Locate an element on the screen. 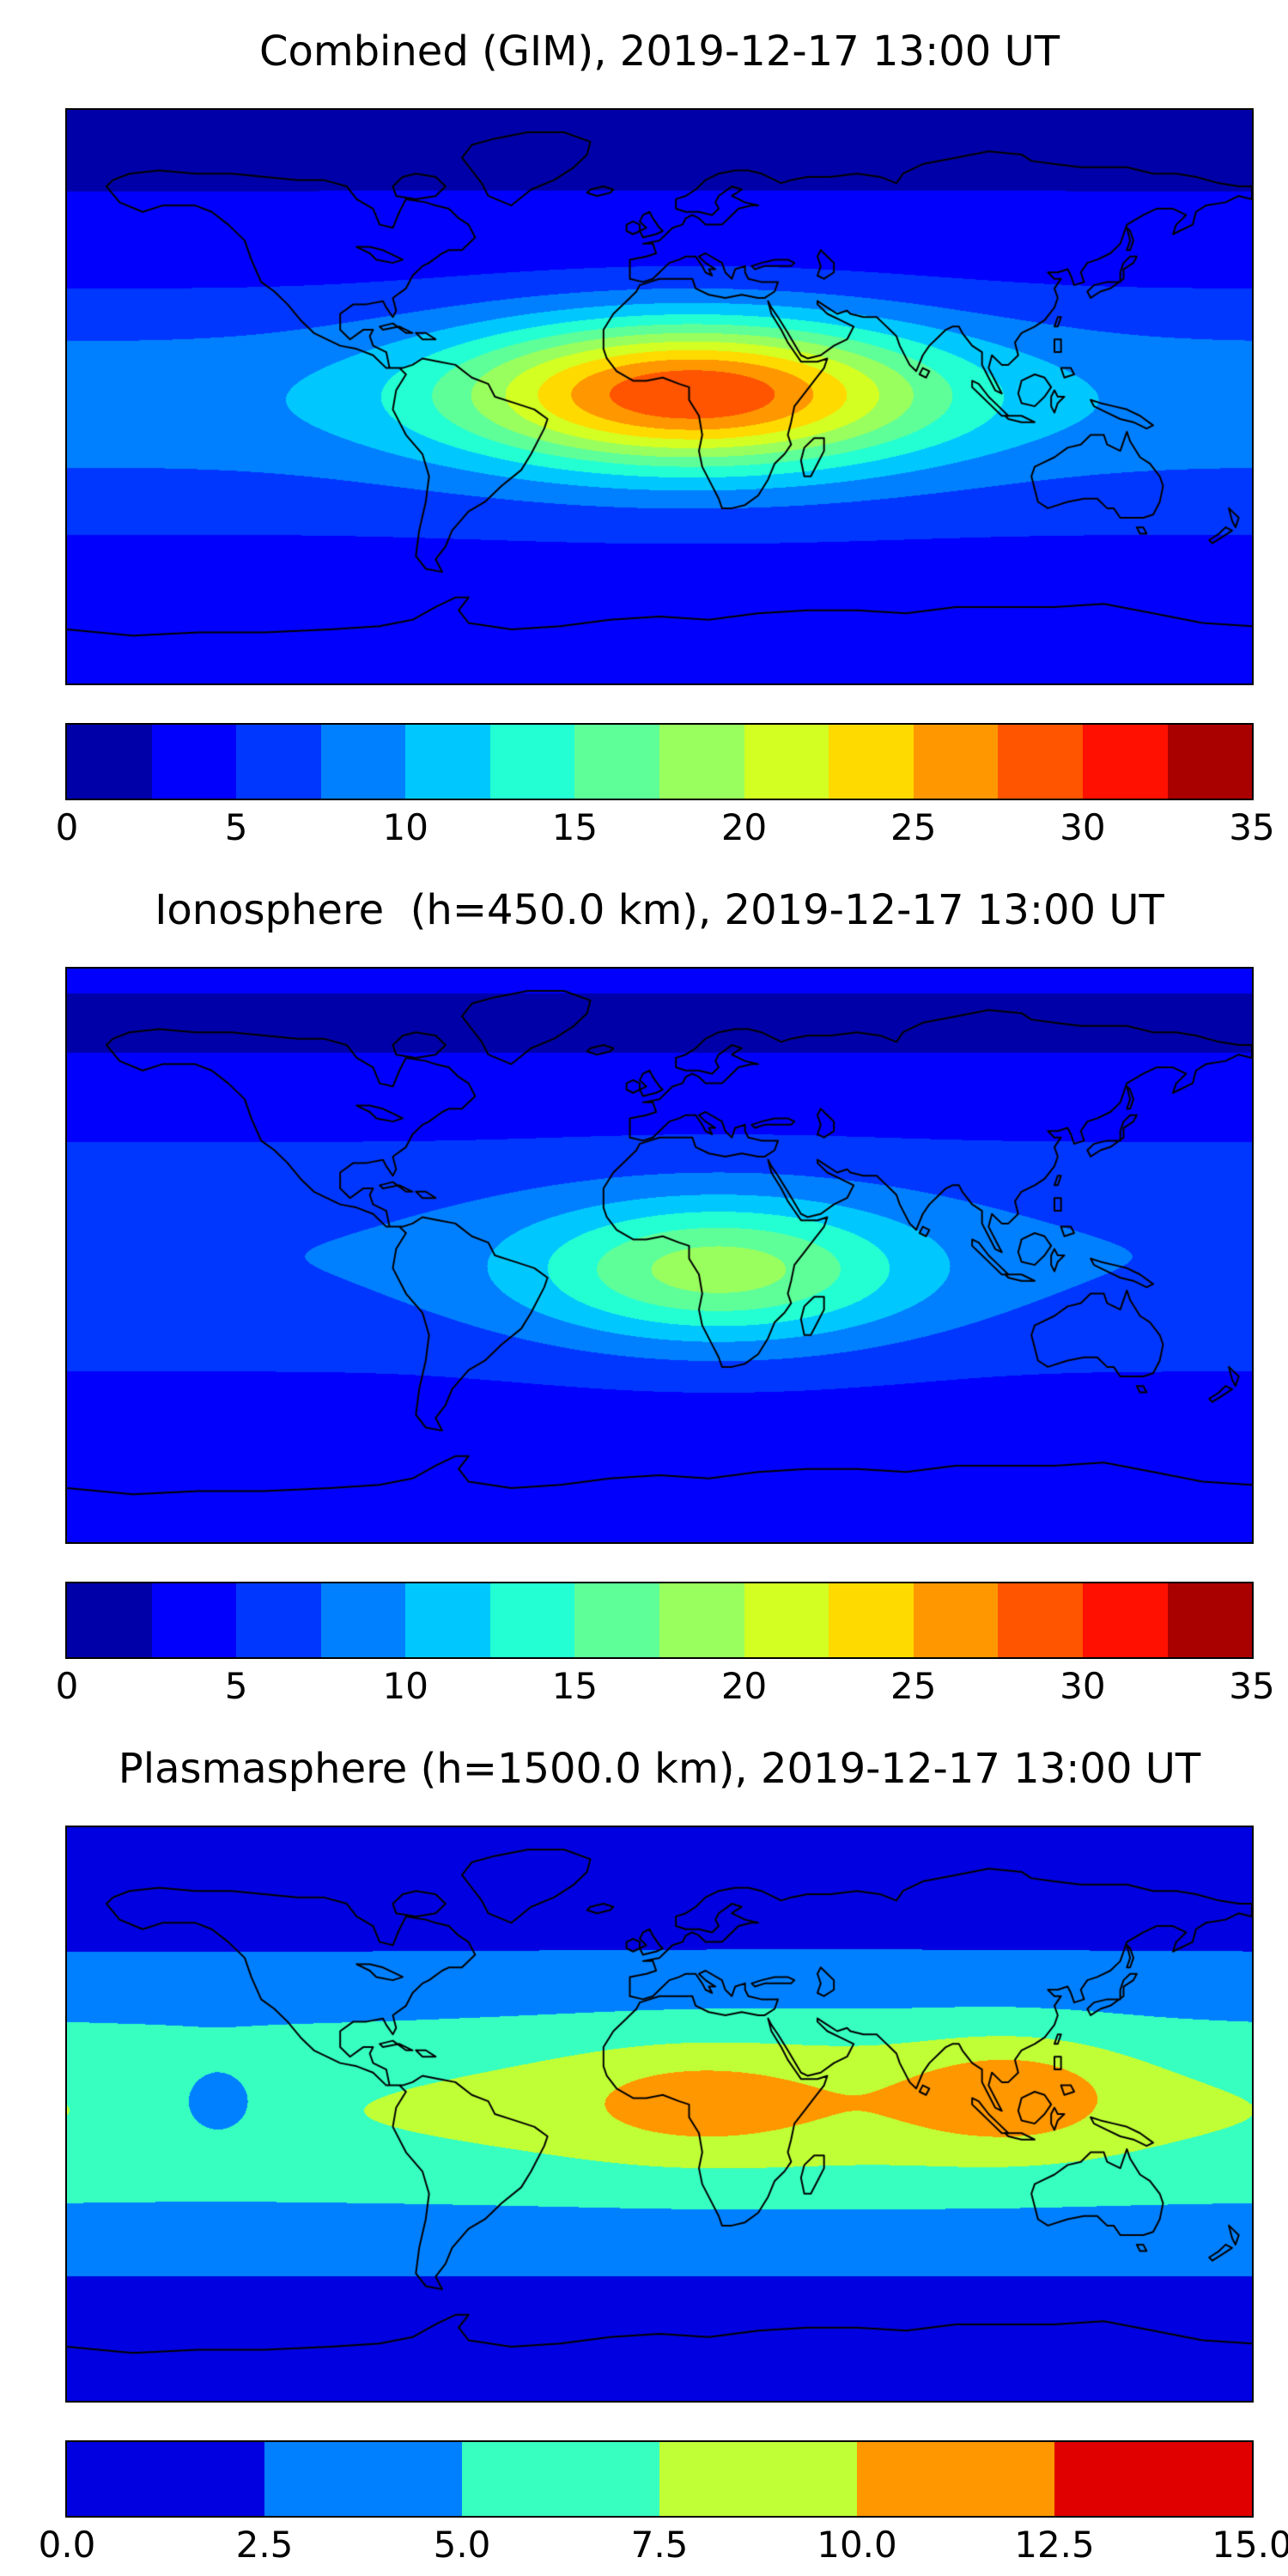  colorbar-ticks-combined: 0 5 10 15 20 25 30 35 is located at coordinates (665, 828).